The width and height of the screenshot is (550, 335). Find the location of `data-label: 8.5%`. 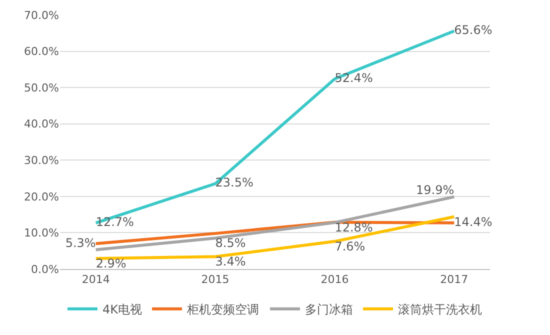

data-label: 8.5% is located at coordinates (230, 243).